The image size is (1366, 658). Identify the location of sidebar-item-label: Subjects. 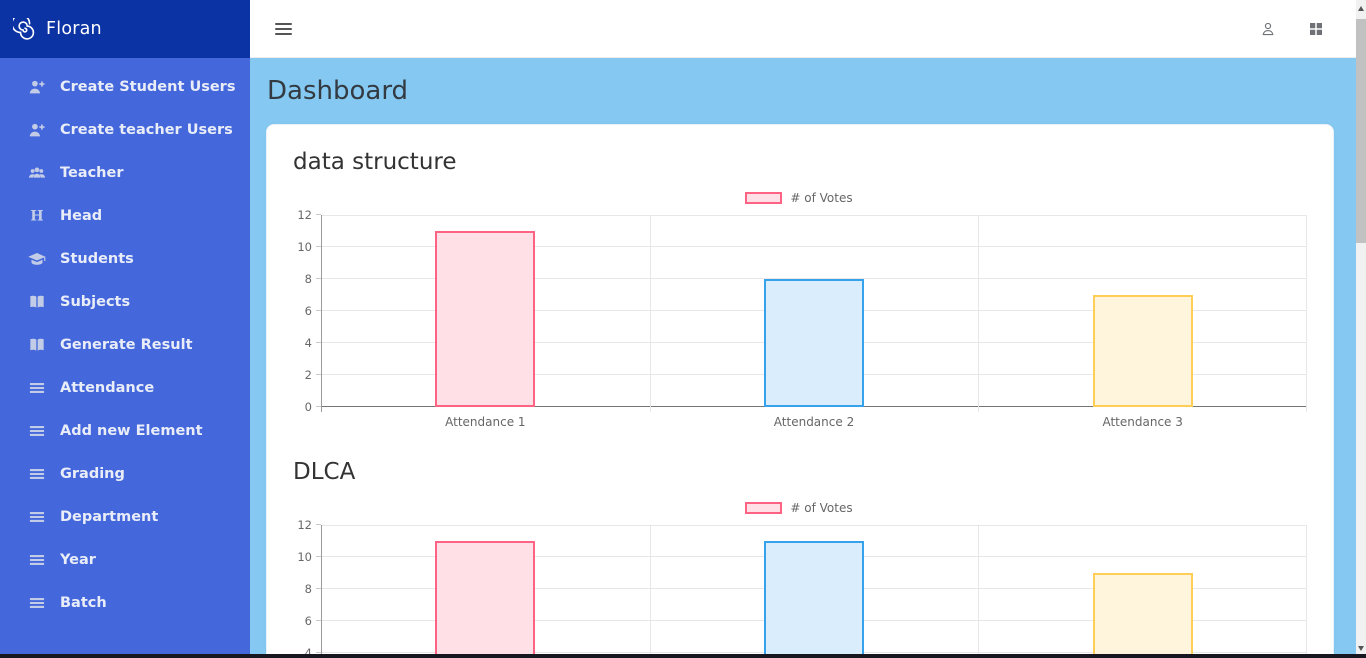
(95, 301).